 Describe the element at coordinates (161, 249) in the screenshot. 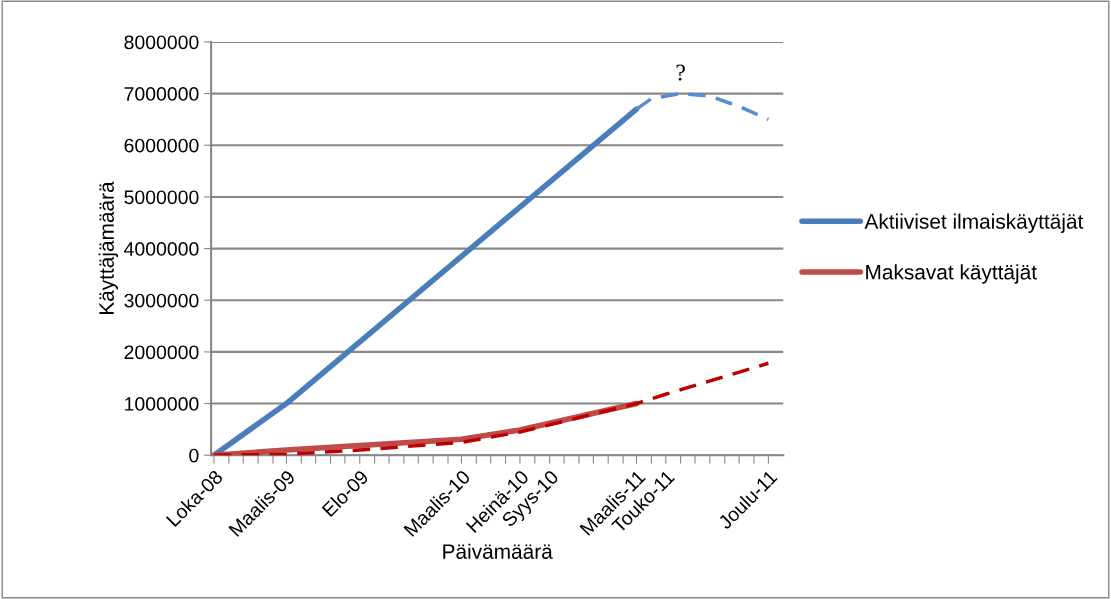

I see `y-tick-label: 4000000` at that location.